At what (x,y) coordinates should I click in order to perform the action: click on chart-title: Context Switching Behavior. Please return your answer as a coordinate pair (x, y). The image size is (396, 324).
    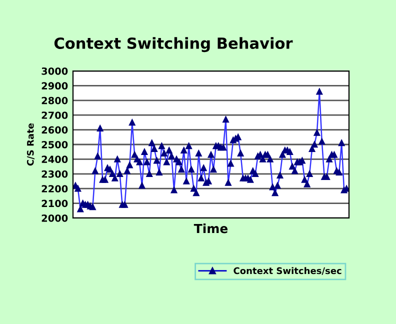
    Looking at the image, I should click on (173, 44).